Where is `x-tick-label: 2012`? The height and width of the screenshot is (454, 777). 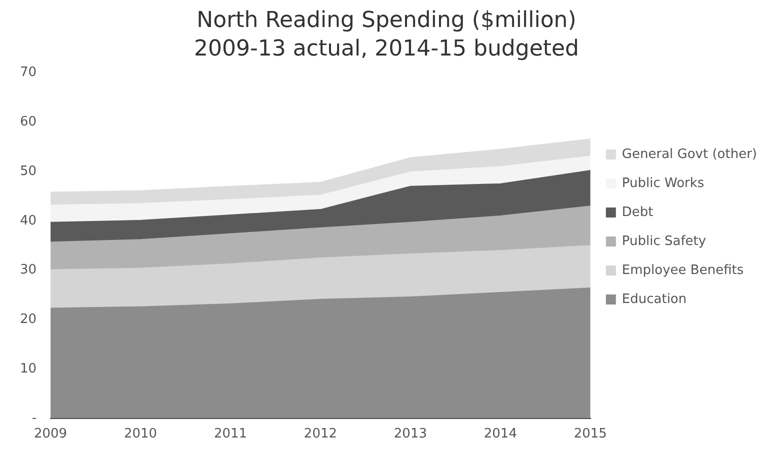
x-tick-label: 2012 is located at coordinates (321, 434).